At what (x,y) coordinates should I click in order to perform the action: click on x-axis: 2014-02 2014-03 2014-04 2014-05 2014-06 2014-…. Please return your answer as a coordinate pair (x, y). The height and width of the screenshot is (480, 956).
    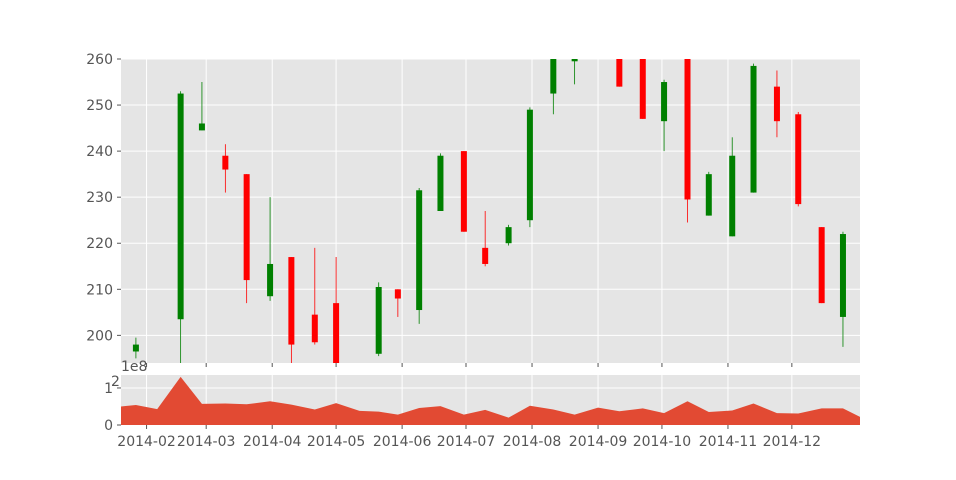
    Looking at the image, I should click on (469, 437).